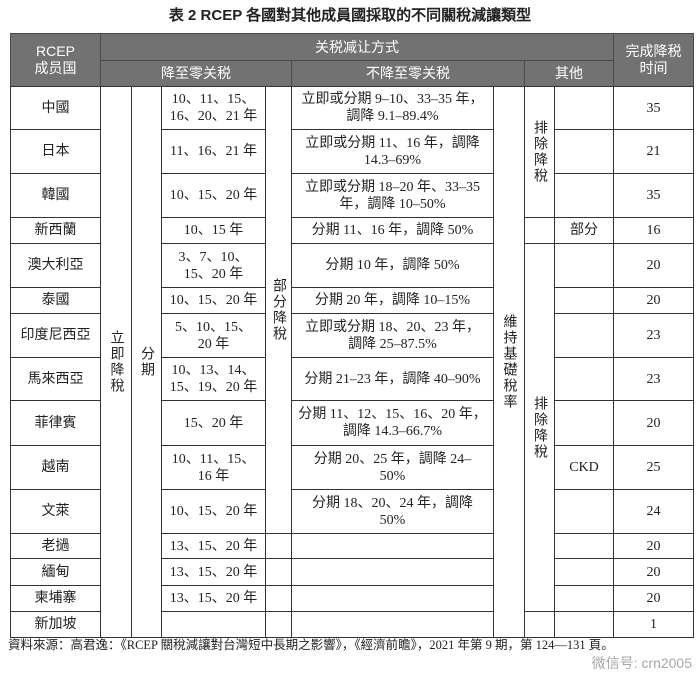 This screenshot has width=700, height=673. What do you see at coordinates (213, 230) in the screenshot?
I see `zero-years-cell-text: 10、15 年` at bounding box center [213, 230].